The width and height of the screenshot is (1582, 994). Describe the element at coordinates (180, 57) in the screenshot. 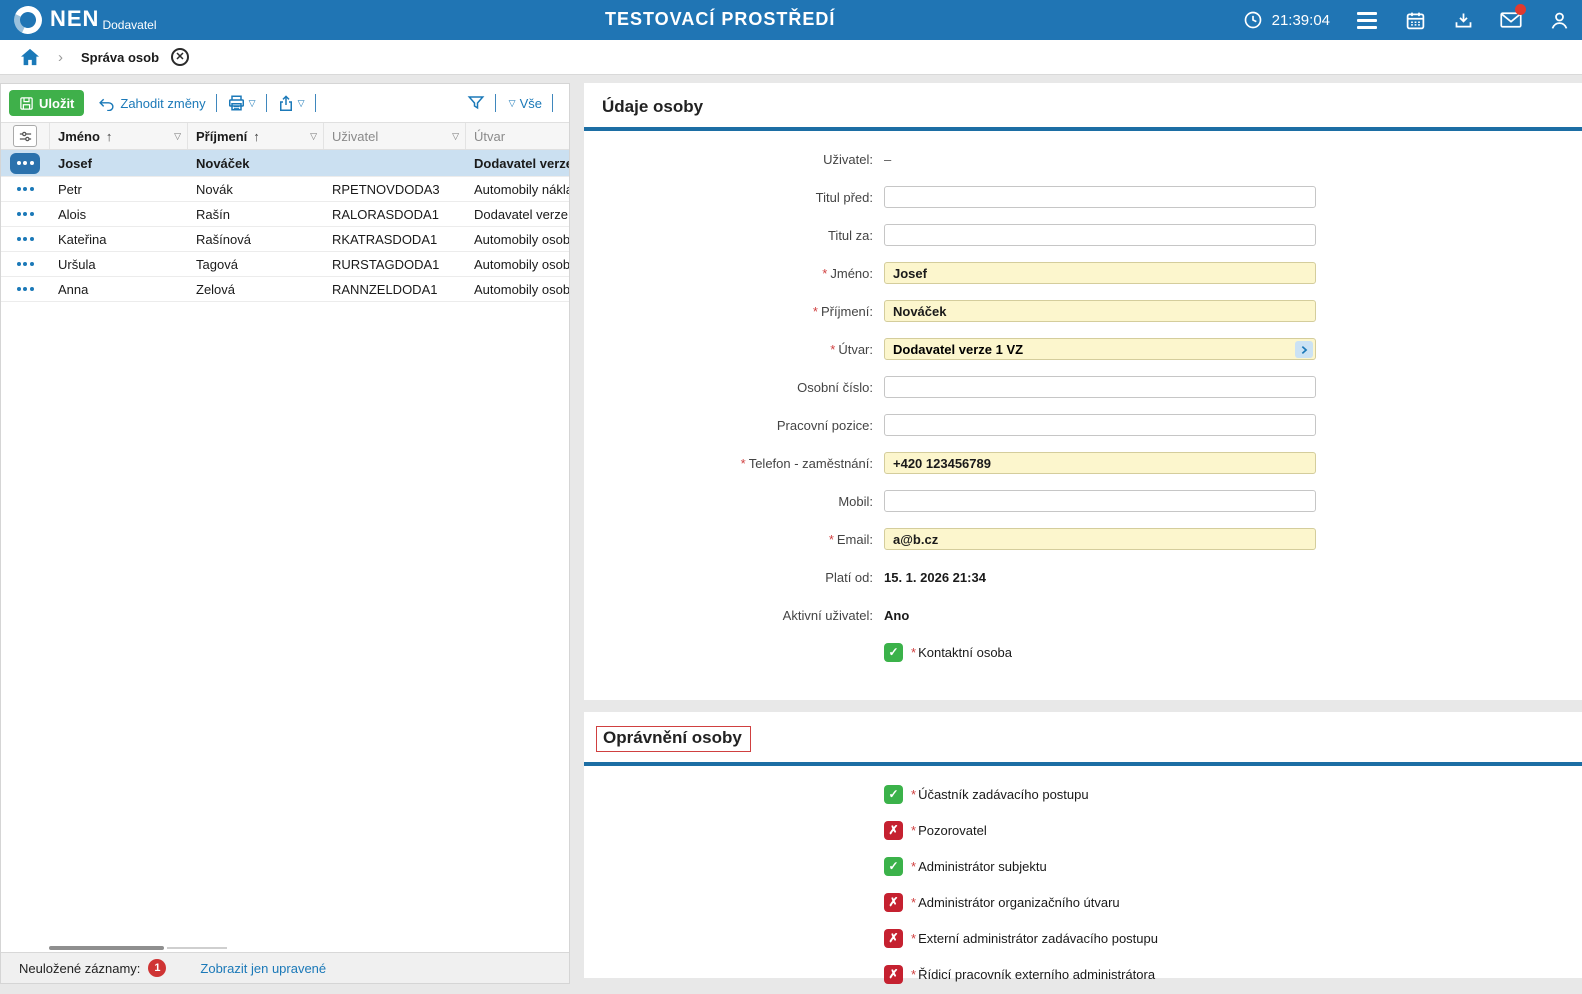

I see `close-tab-icon: ✕` at that location.